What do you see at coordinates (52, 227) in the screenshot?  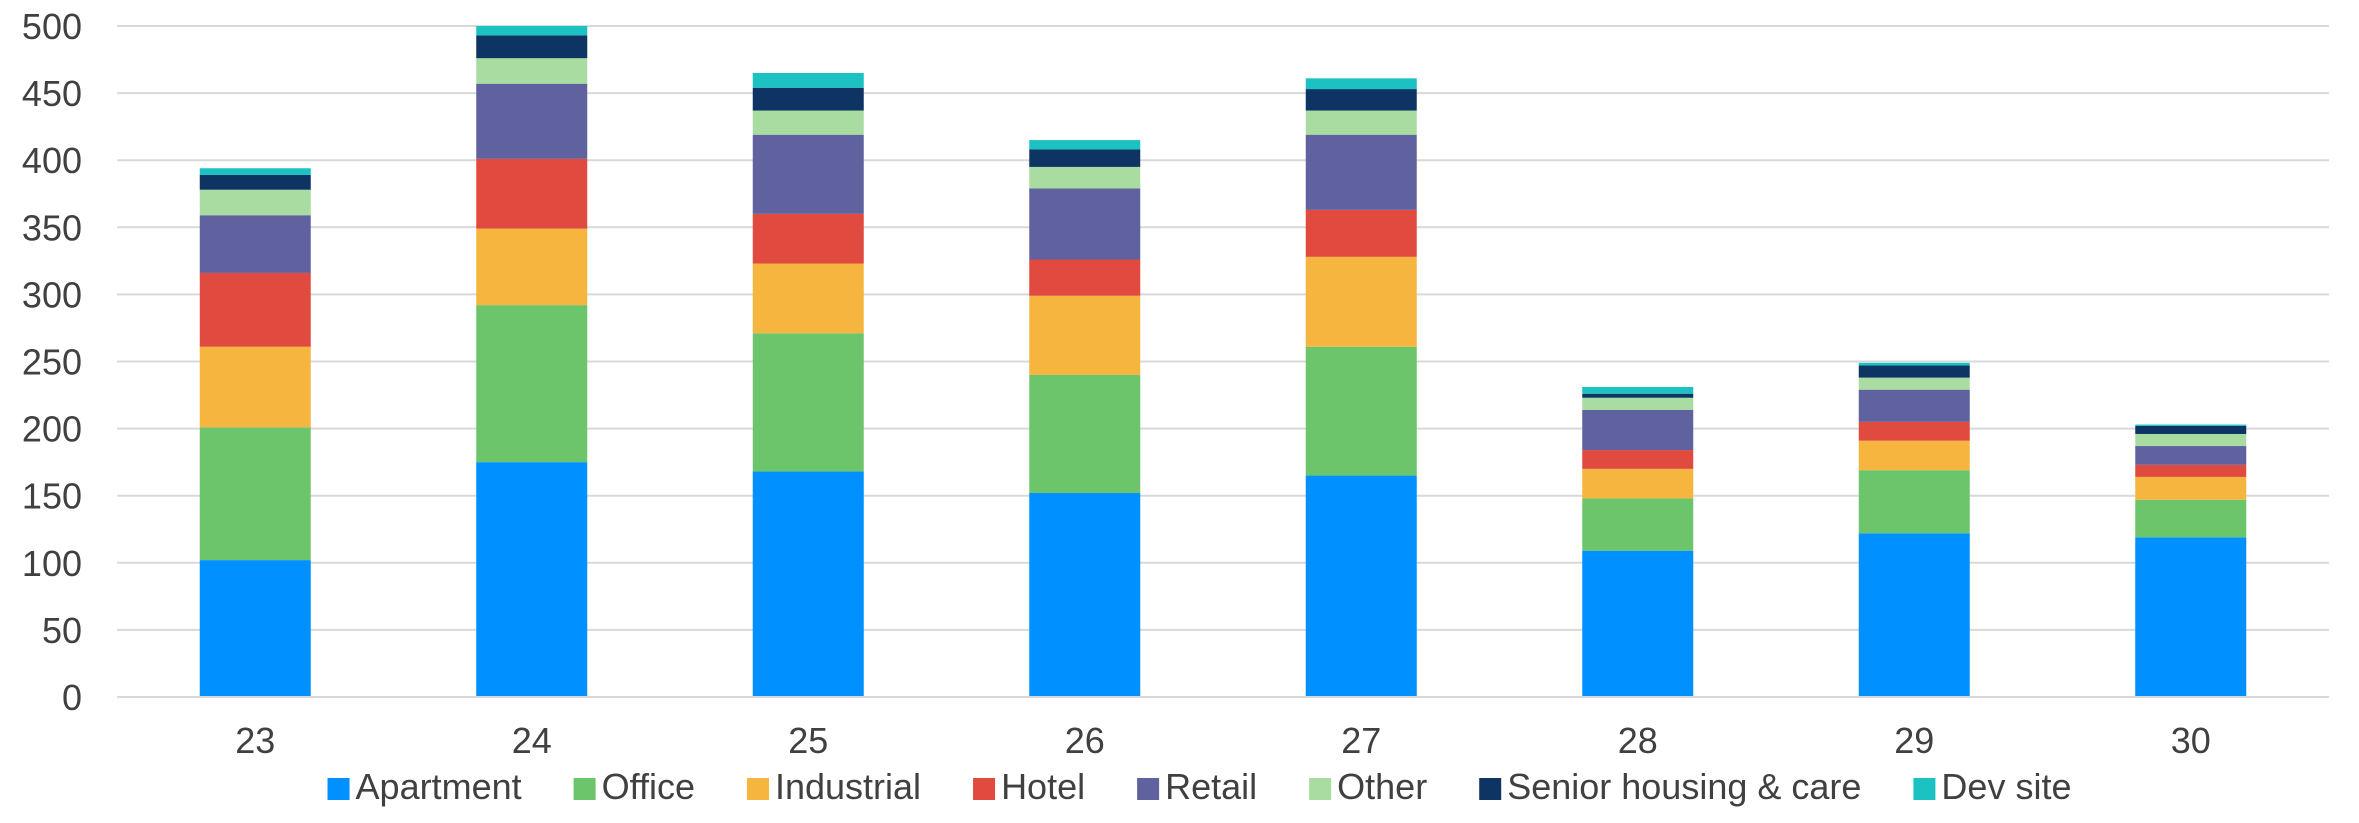 I see `y-tick-label: 350` at bounding box center [52, 227].